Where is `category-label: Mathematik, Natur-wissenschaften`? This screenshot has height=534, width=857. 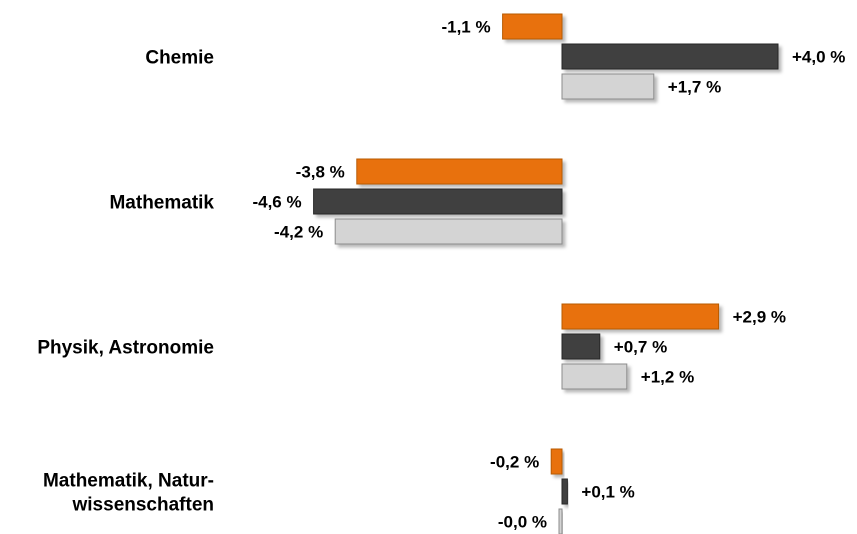
category-label: Mathematik, Natur-wissenschaften is located at coordinates (128, 493).